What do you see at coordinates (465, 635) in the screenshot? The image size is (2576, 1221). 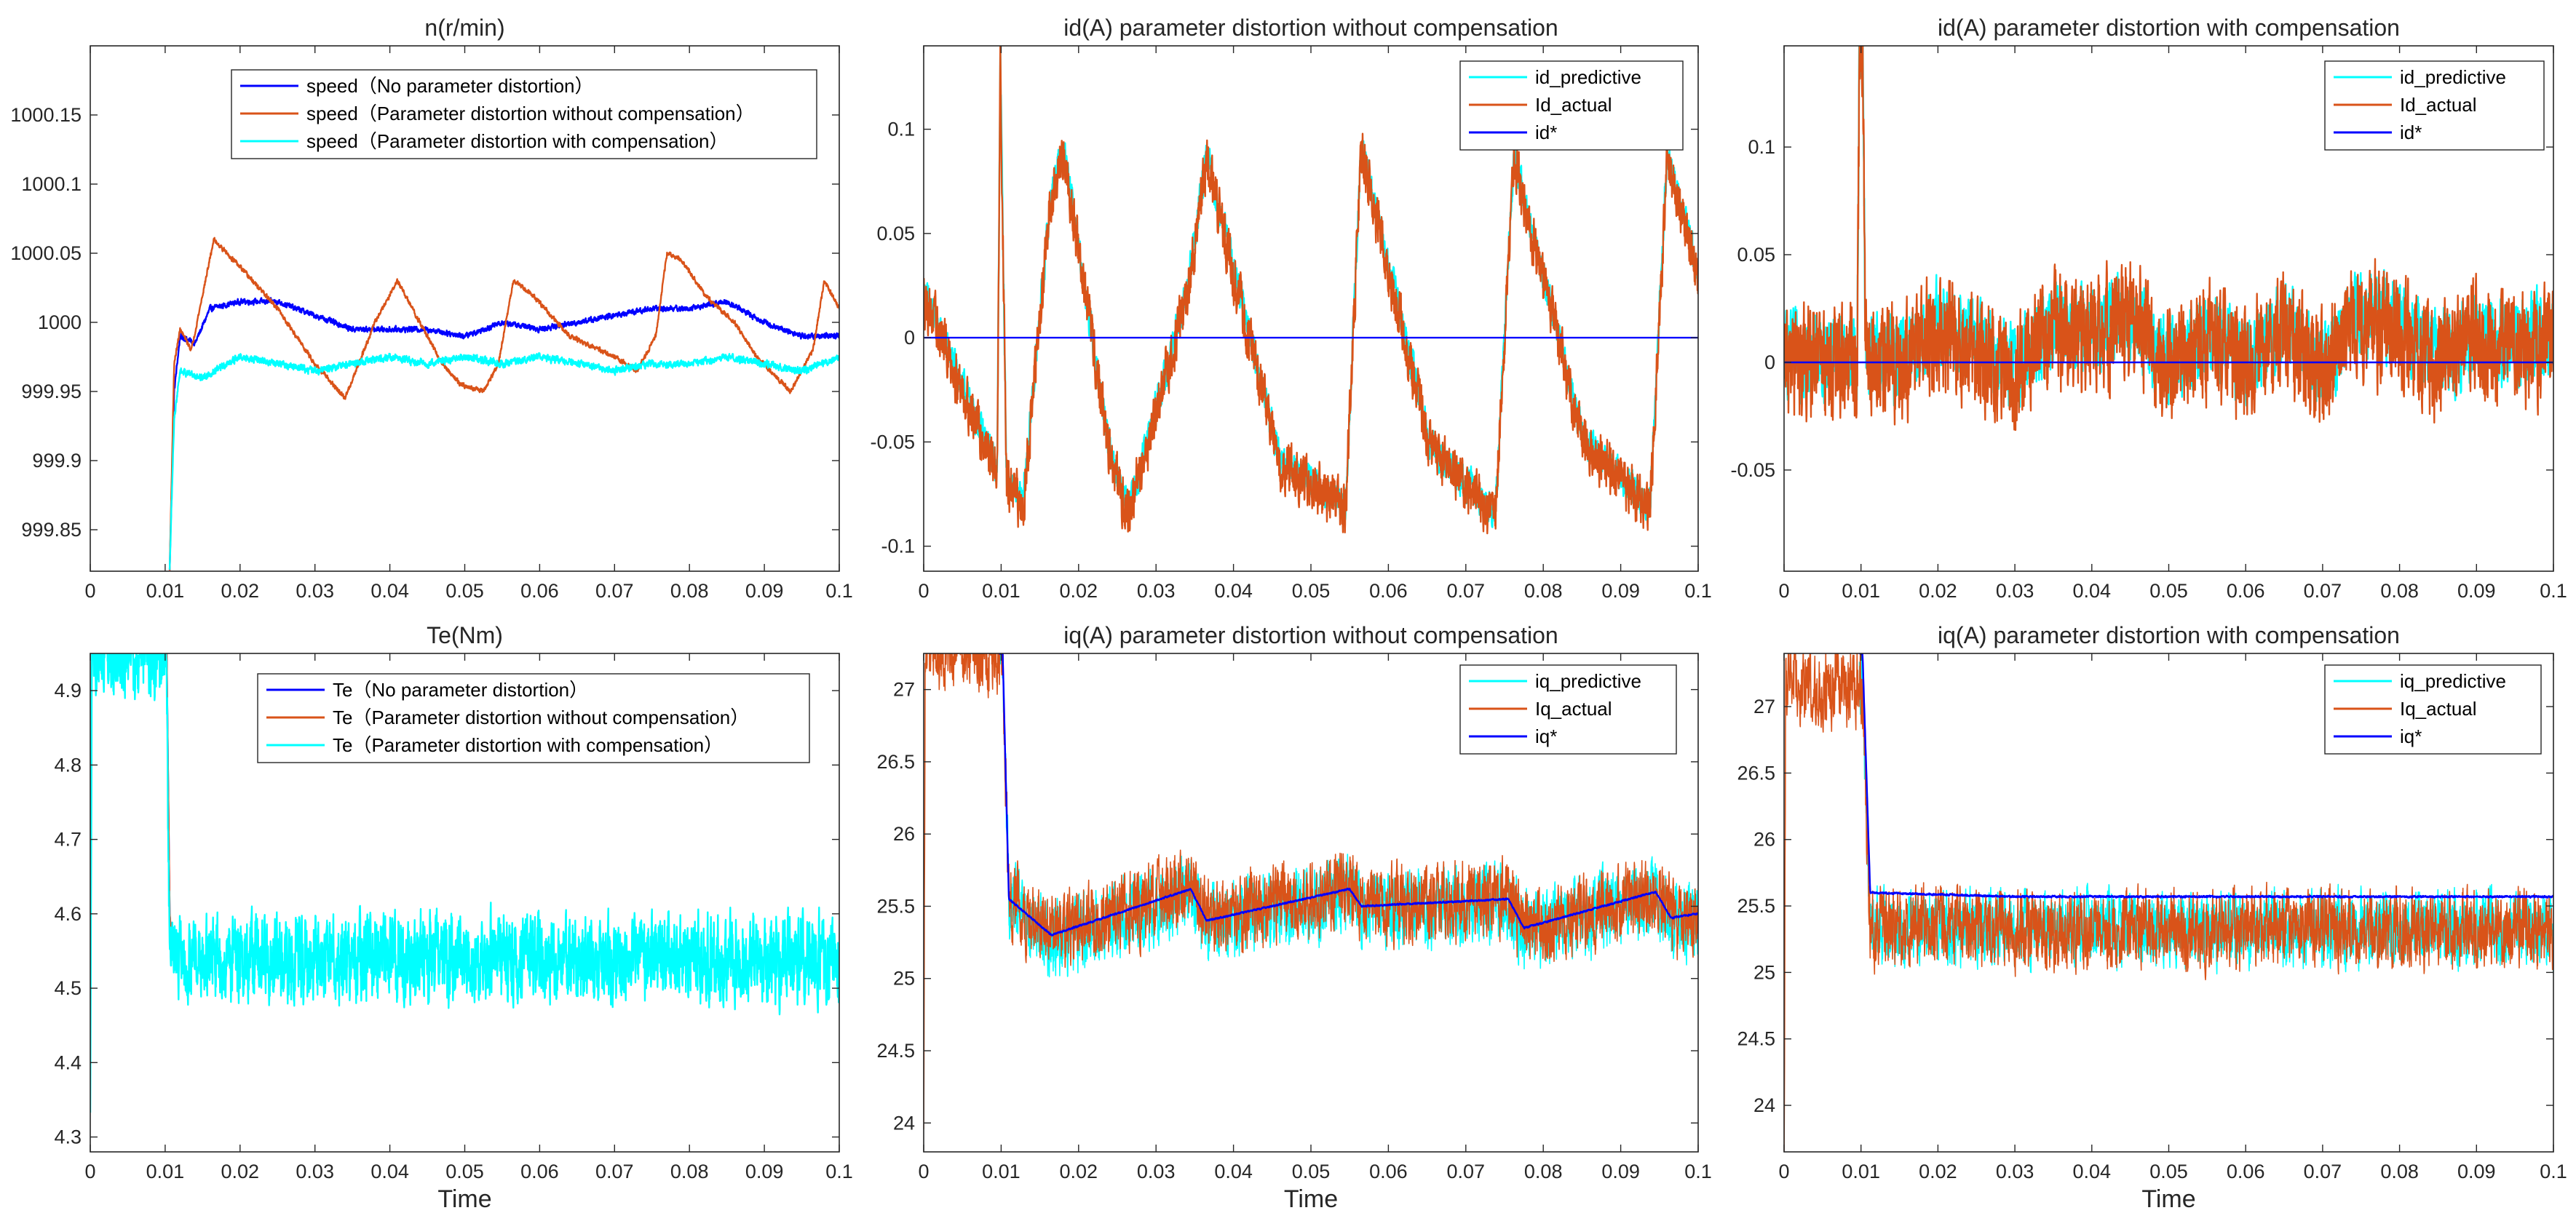 I see `chart-title: Te(Nm)` at bounding box center [465, 635].